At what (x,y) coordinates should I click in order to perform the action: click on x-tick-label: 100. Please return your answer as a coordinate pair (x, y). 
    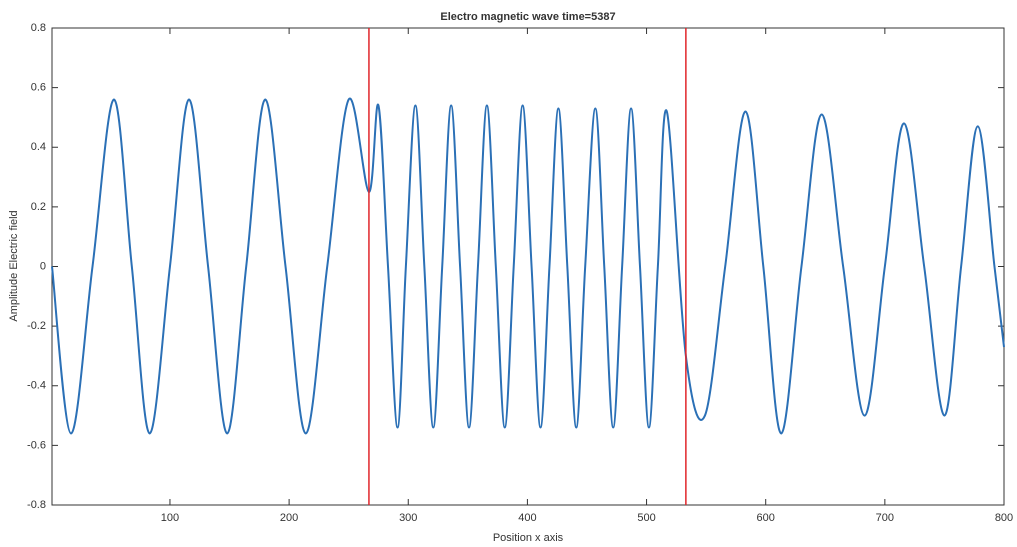
    Looking at the image, I should click on (170, 518).